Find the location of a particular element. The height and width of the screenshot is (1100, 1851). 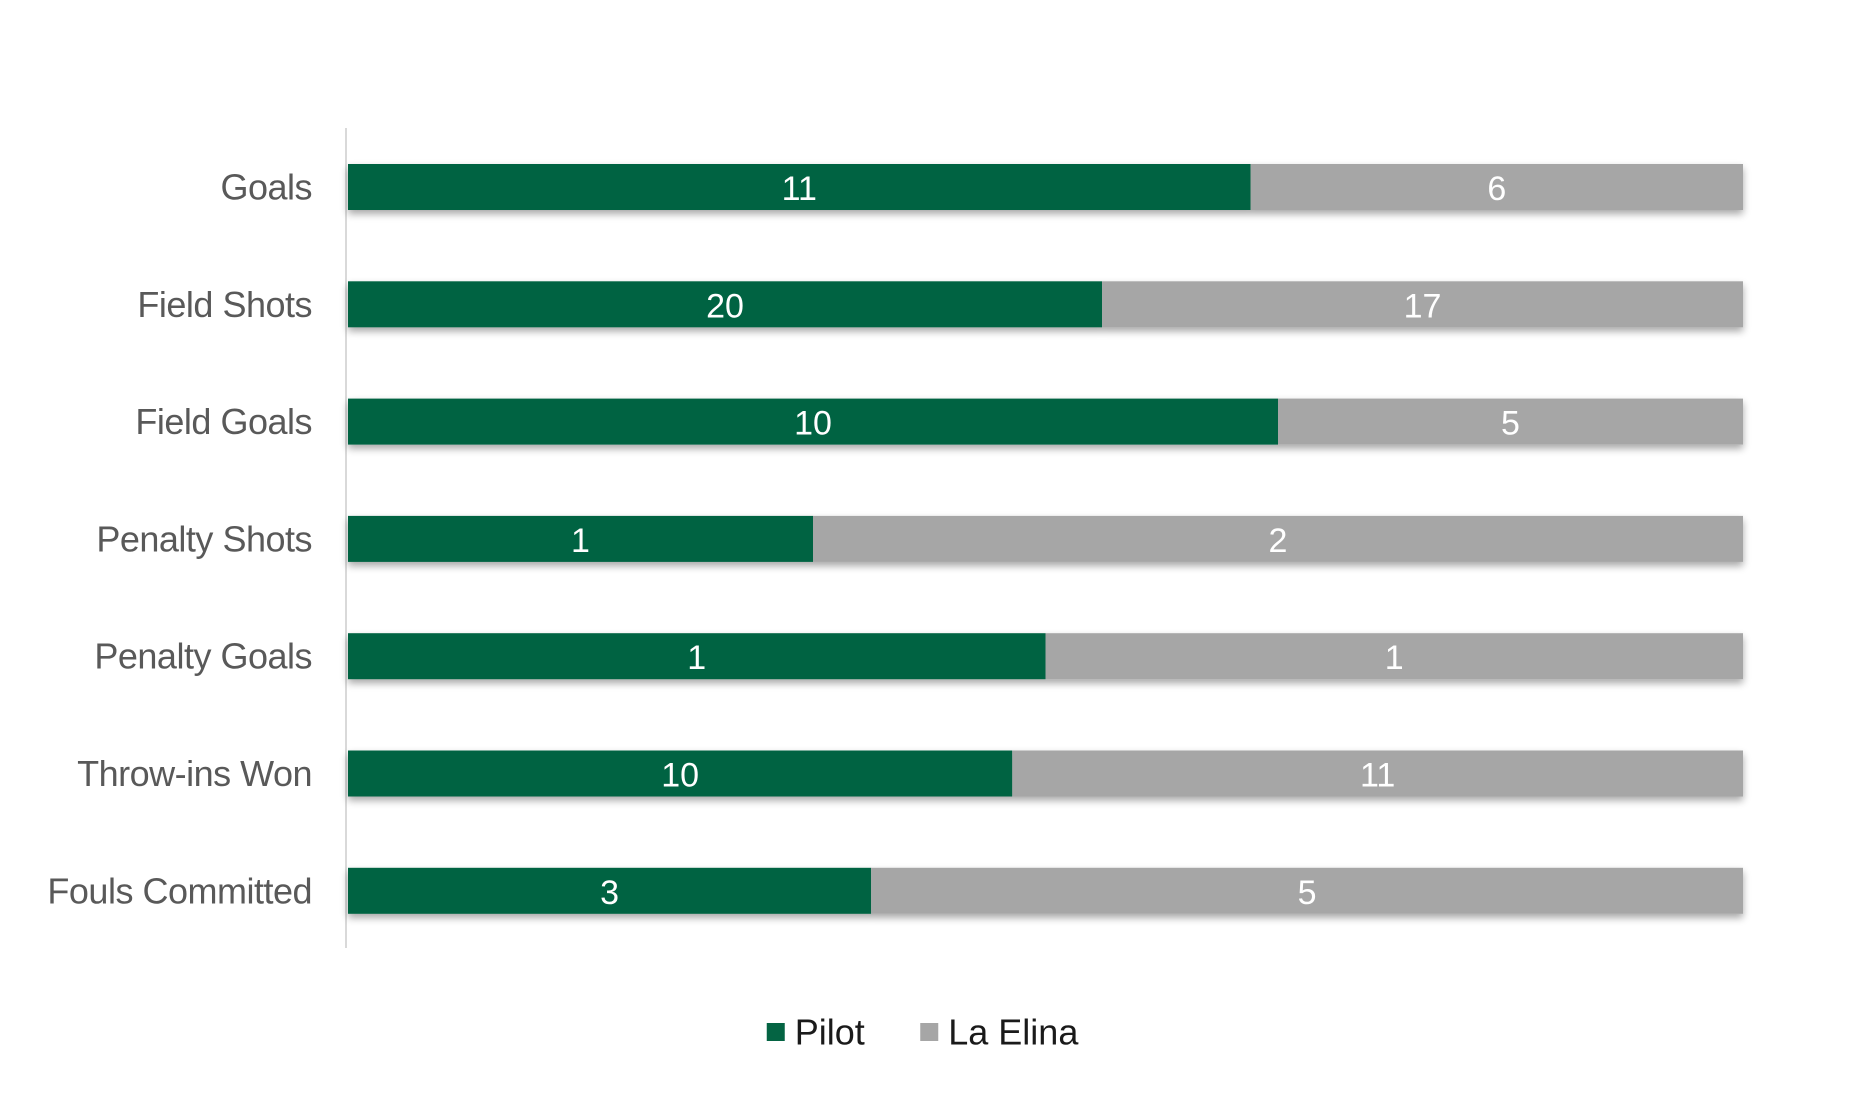

data-label: 20 is located at coordinates (725, 306).